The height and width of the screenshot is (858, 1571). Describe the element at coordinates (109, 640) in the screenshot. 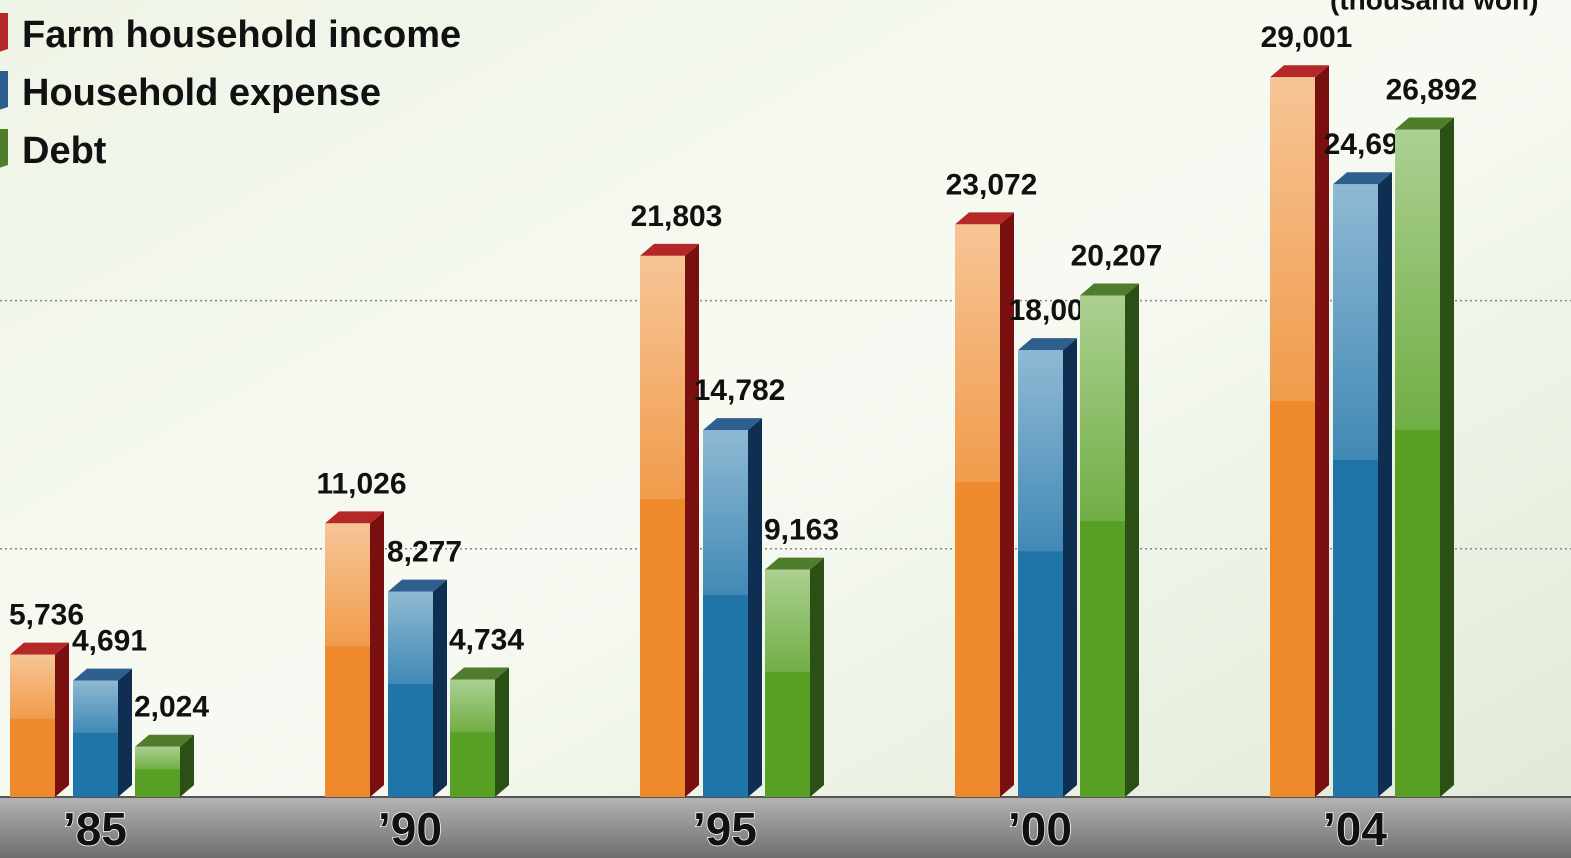

I see `value-label: 4,691` at that location.